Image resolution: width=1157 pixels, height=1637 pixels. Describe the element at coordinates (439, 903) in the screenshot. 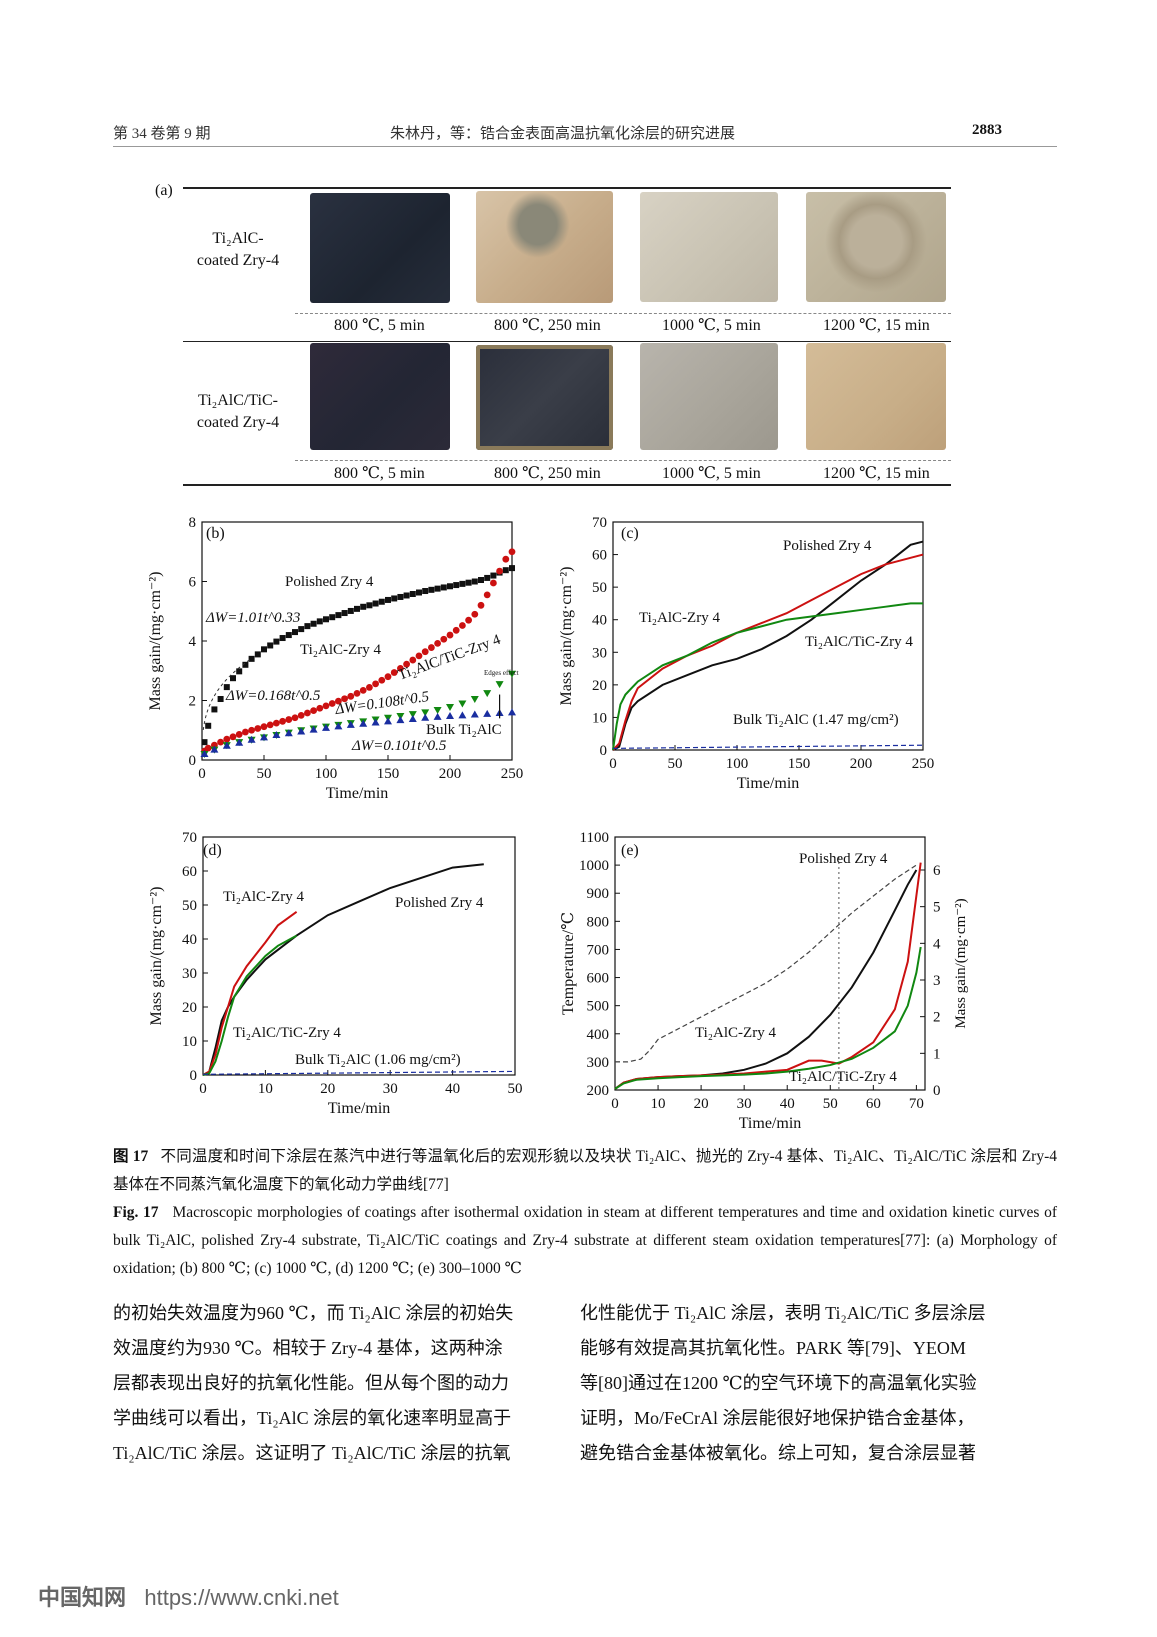

I see `chart-d-ann-polished: Polished Zry 4` at that location.